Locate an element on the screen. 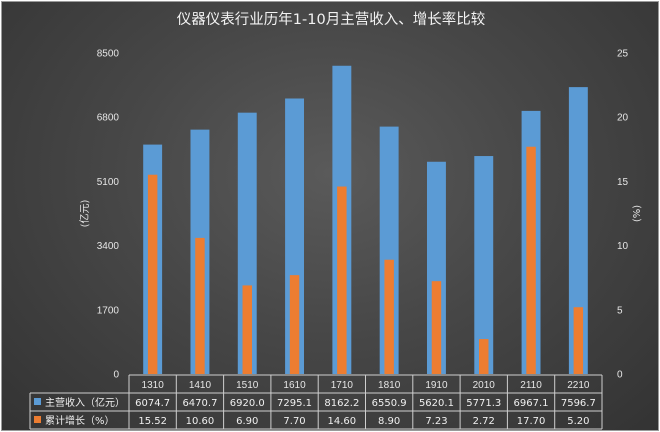 This screenshot has height=432, width=660. y-right-axis-label: (%) is located at coordinates (637, 213).